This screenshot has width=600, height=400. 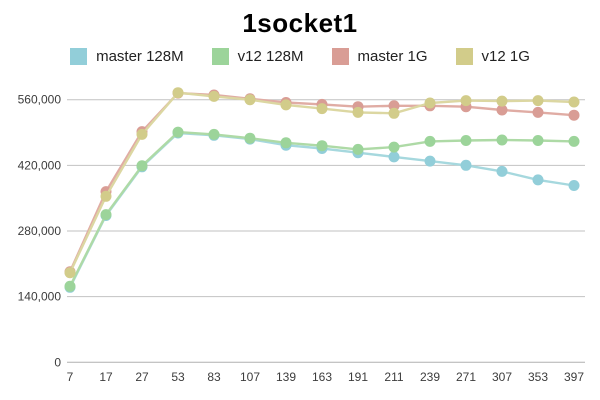 I want to click on y-tick-label: 560,000, so click(x=40, y=100).